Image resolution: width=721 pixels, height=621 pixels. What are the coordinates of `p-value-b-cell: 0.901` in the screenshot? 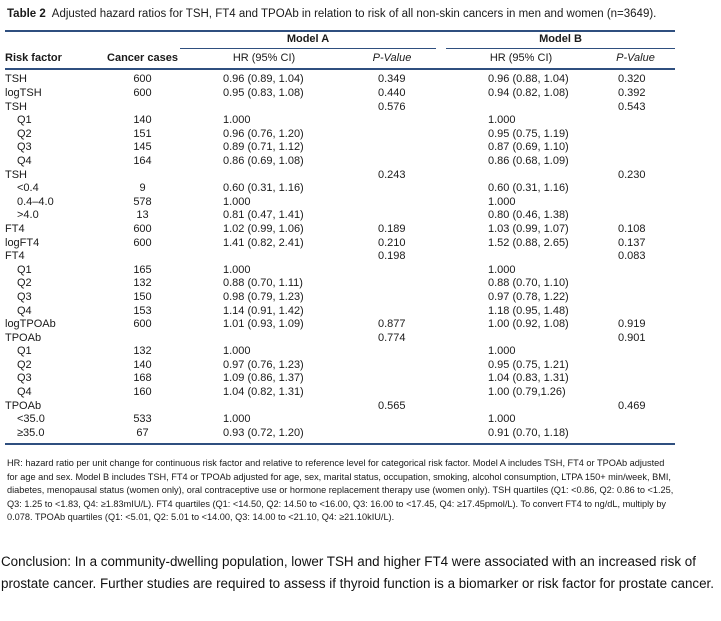 It's located at (632, 337).